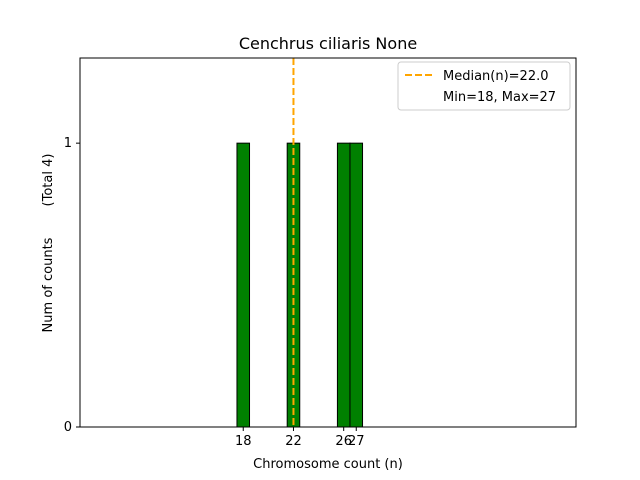 The image size is (640, 480). What do you see at coordinates (293, 441) in the screenshot?
I see `x-tick-label: 22` at bounding box center [293, 441].